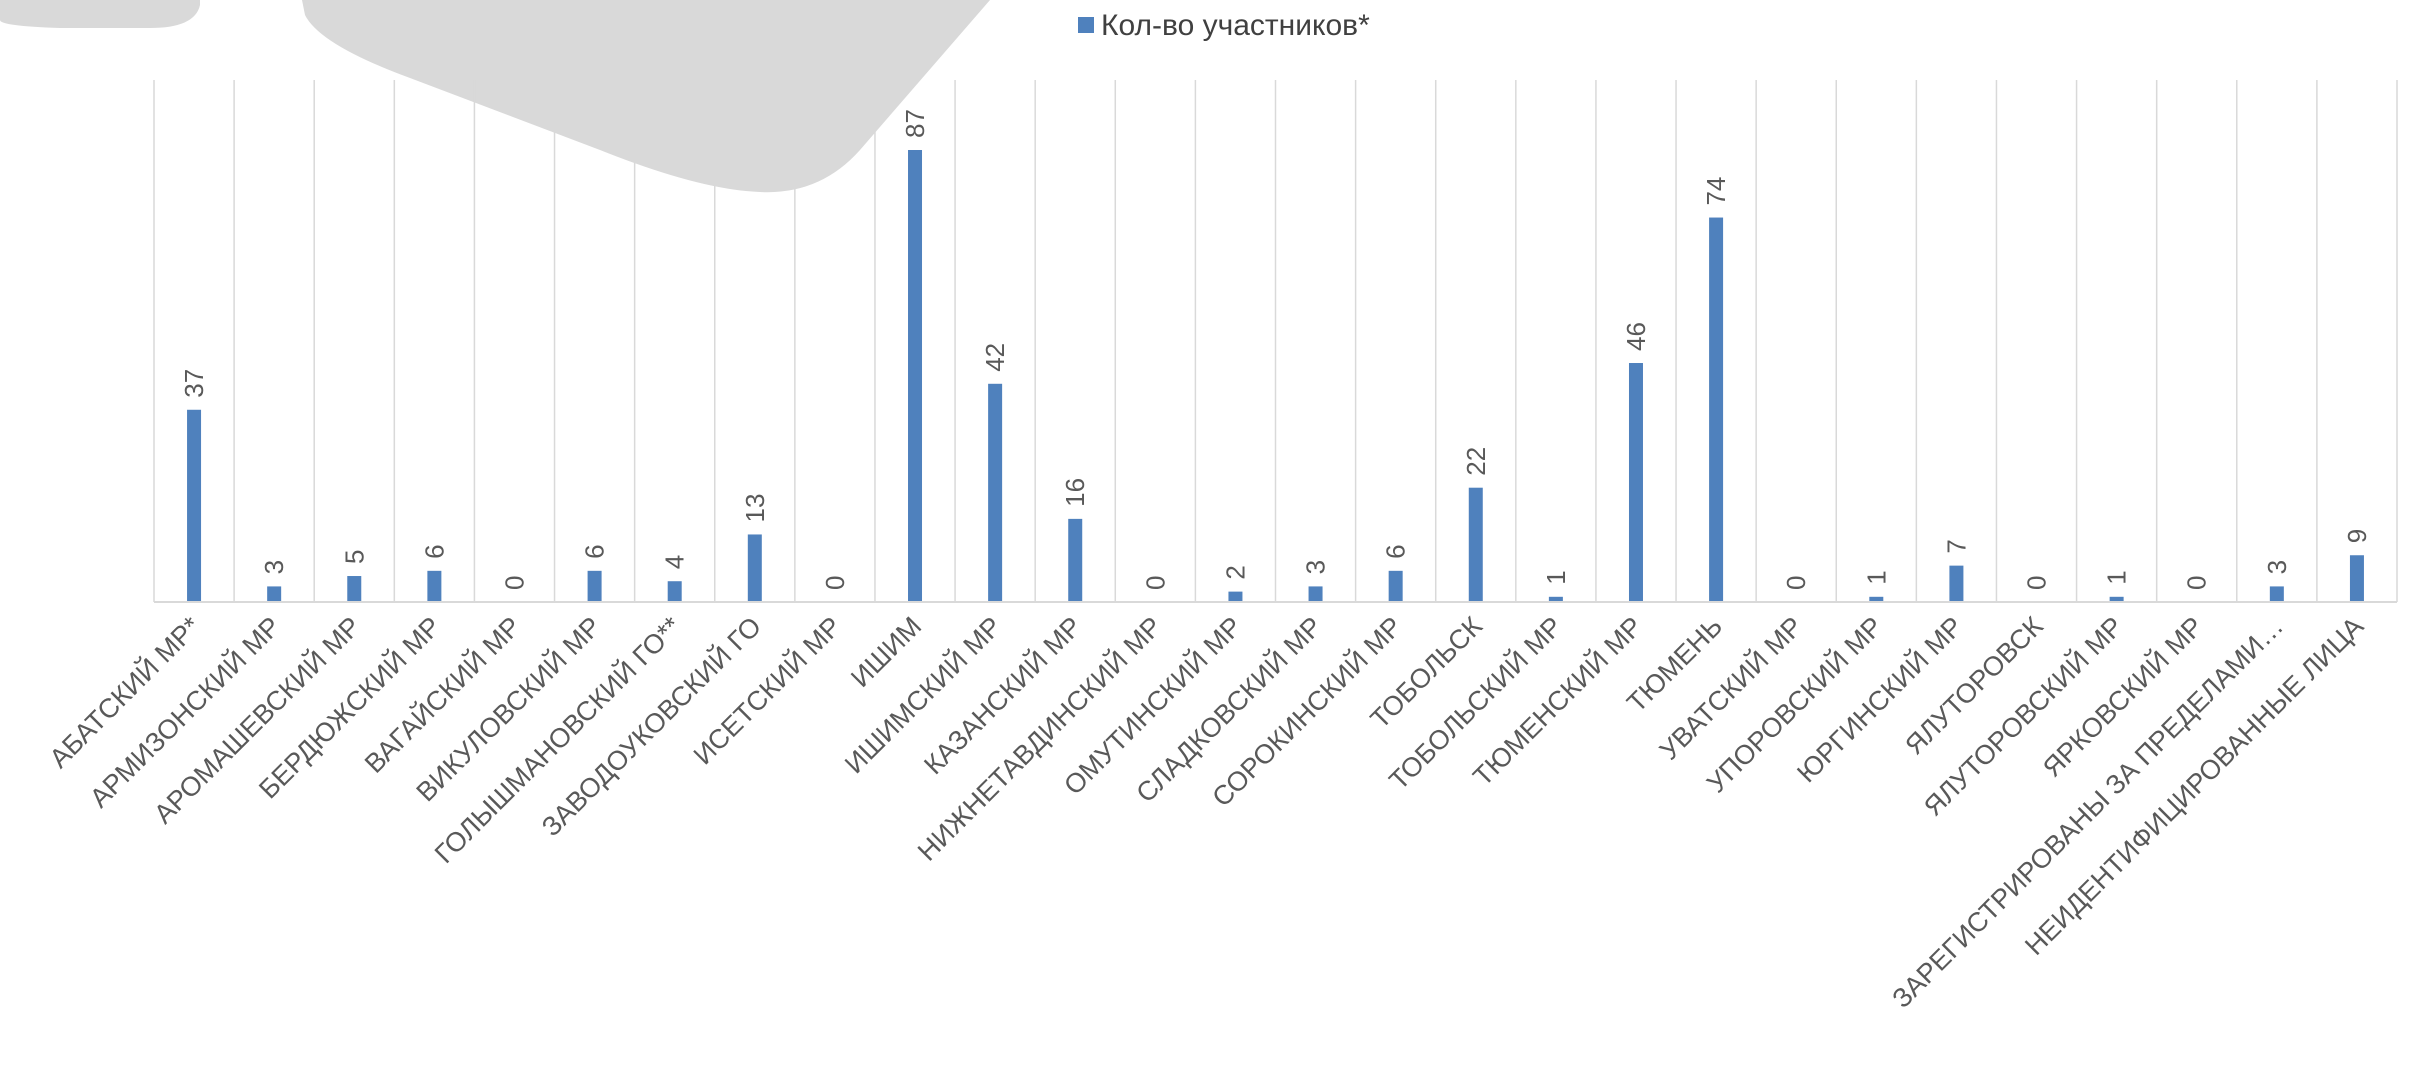 The width and height of the screenshot is (2425, 1081). I want to click on x-tick-label: ЯЛУТОРОВСК, so click(1974, 686).